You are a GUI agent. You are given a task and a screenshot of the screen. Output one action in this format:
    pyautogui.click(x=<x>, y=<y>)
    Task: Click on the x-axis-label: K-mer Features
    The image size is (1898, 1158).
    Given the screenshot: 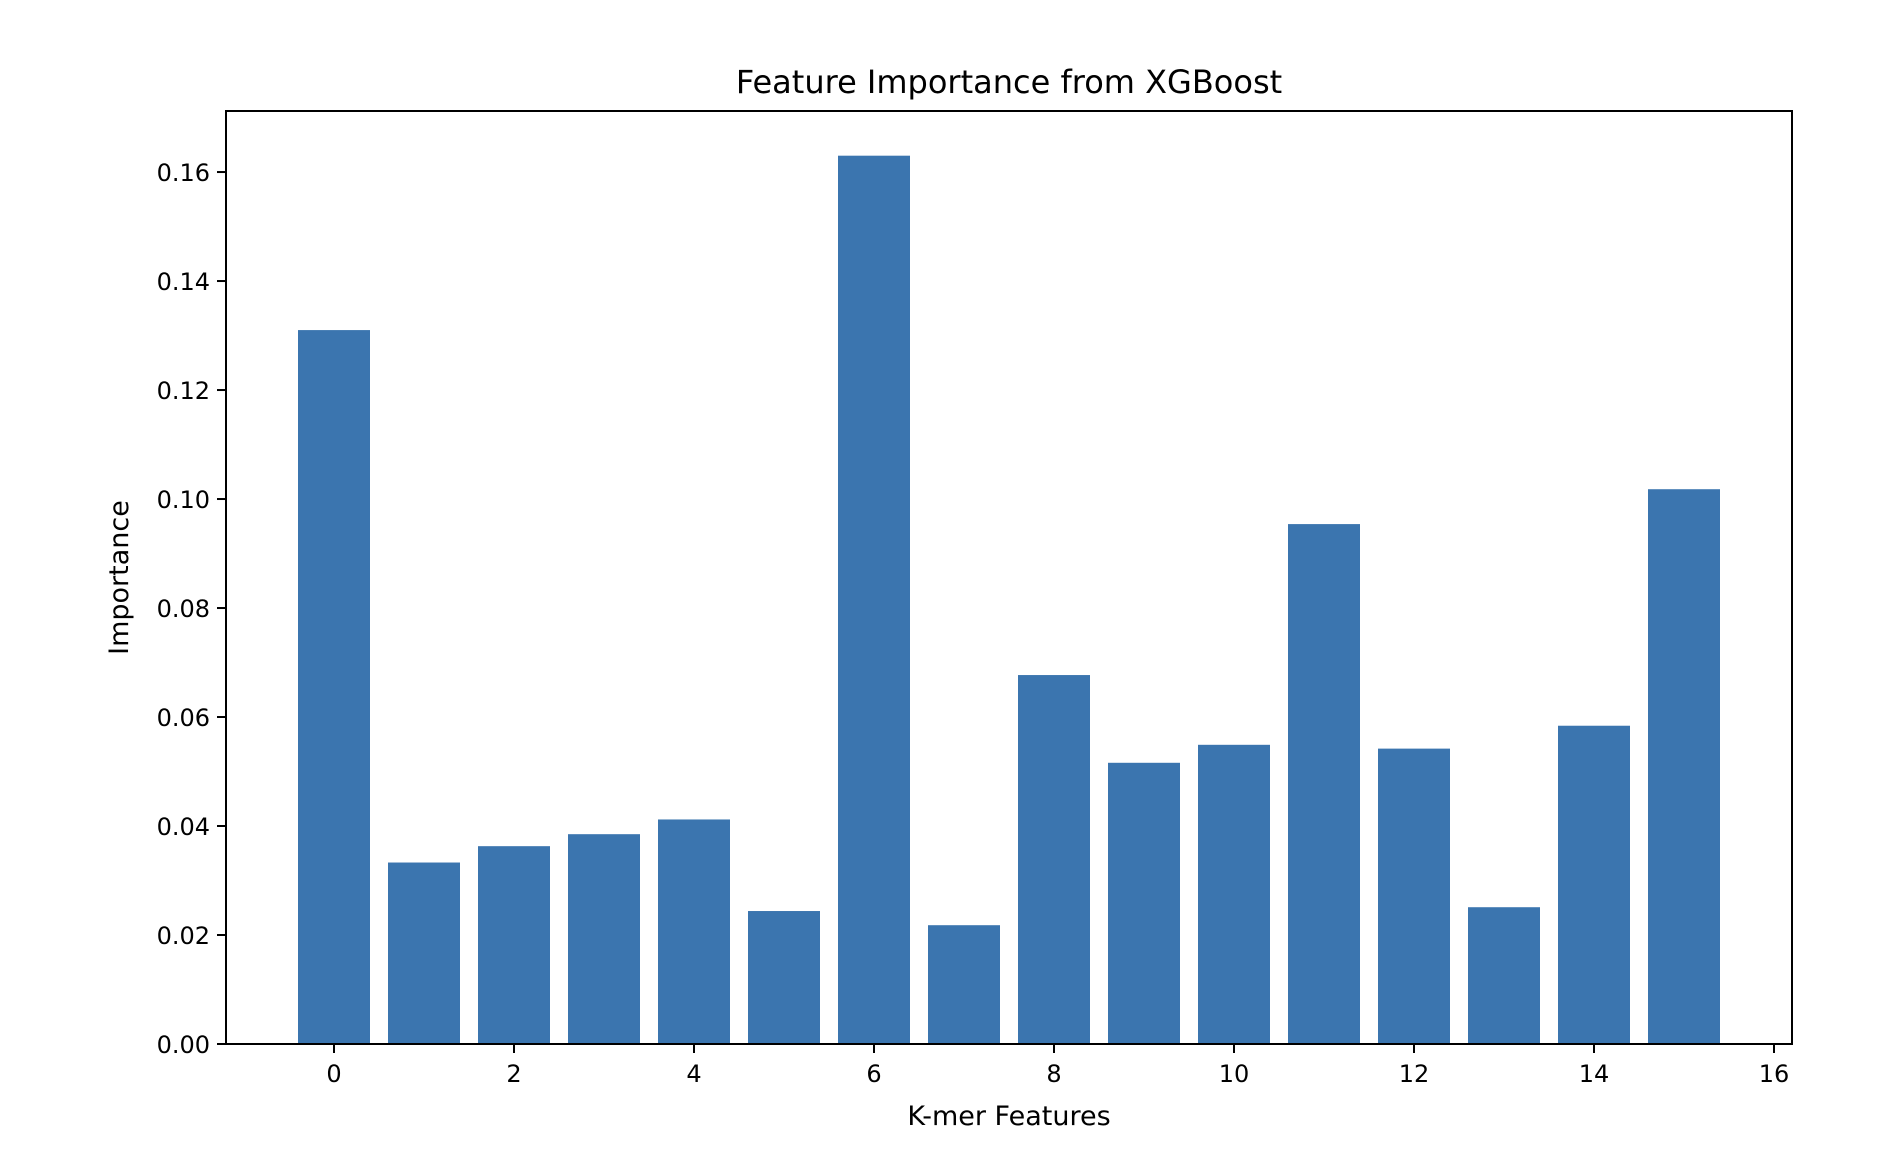 What is the action you would take?
    pyautogui.click(x=1008, y=1116)
    